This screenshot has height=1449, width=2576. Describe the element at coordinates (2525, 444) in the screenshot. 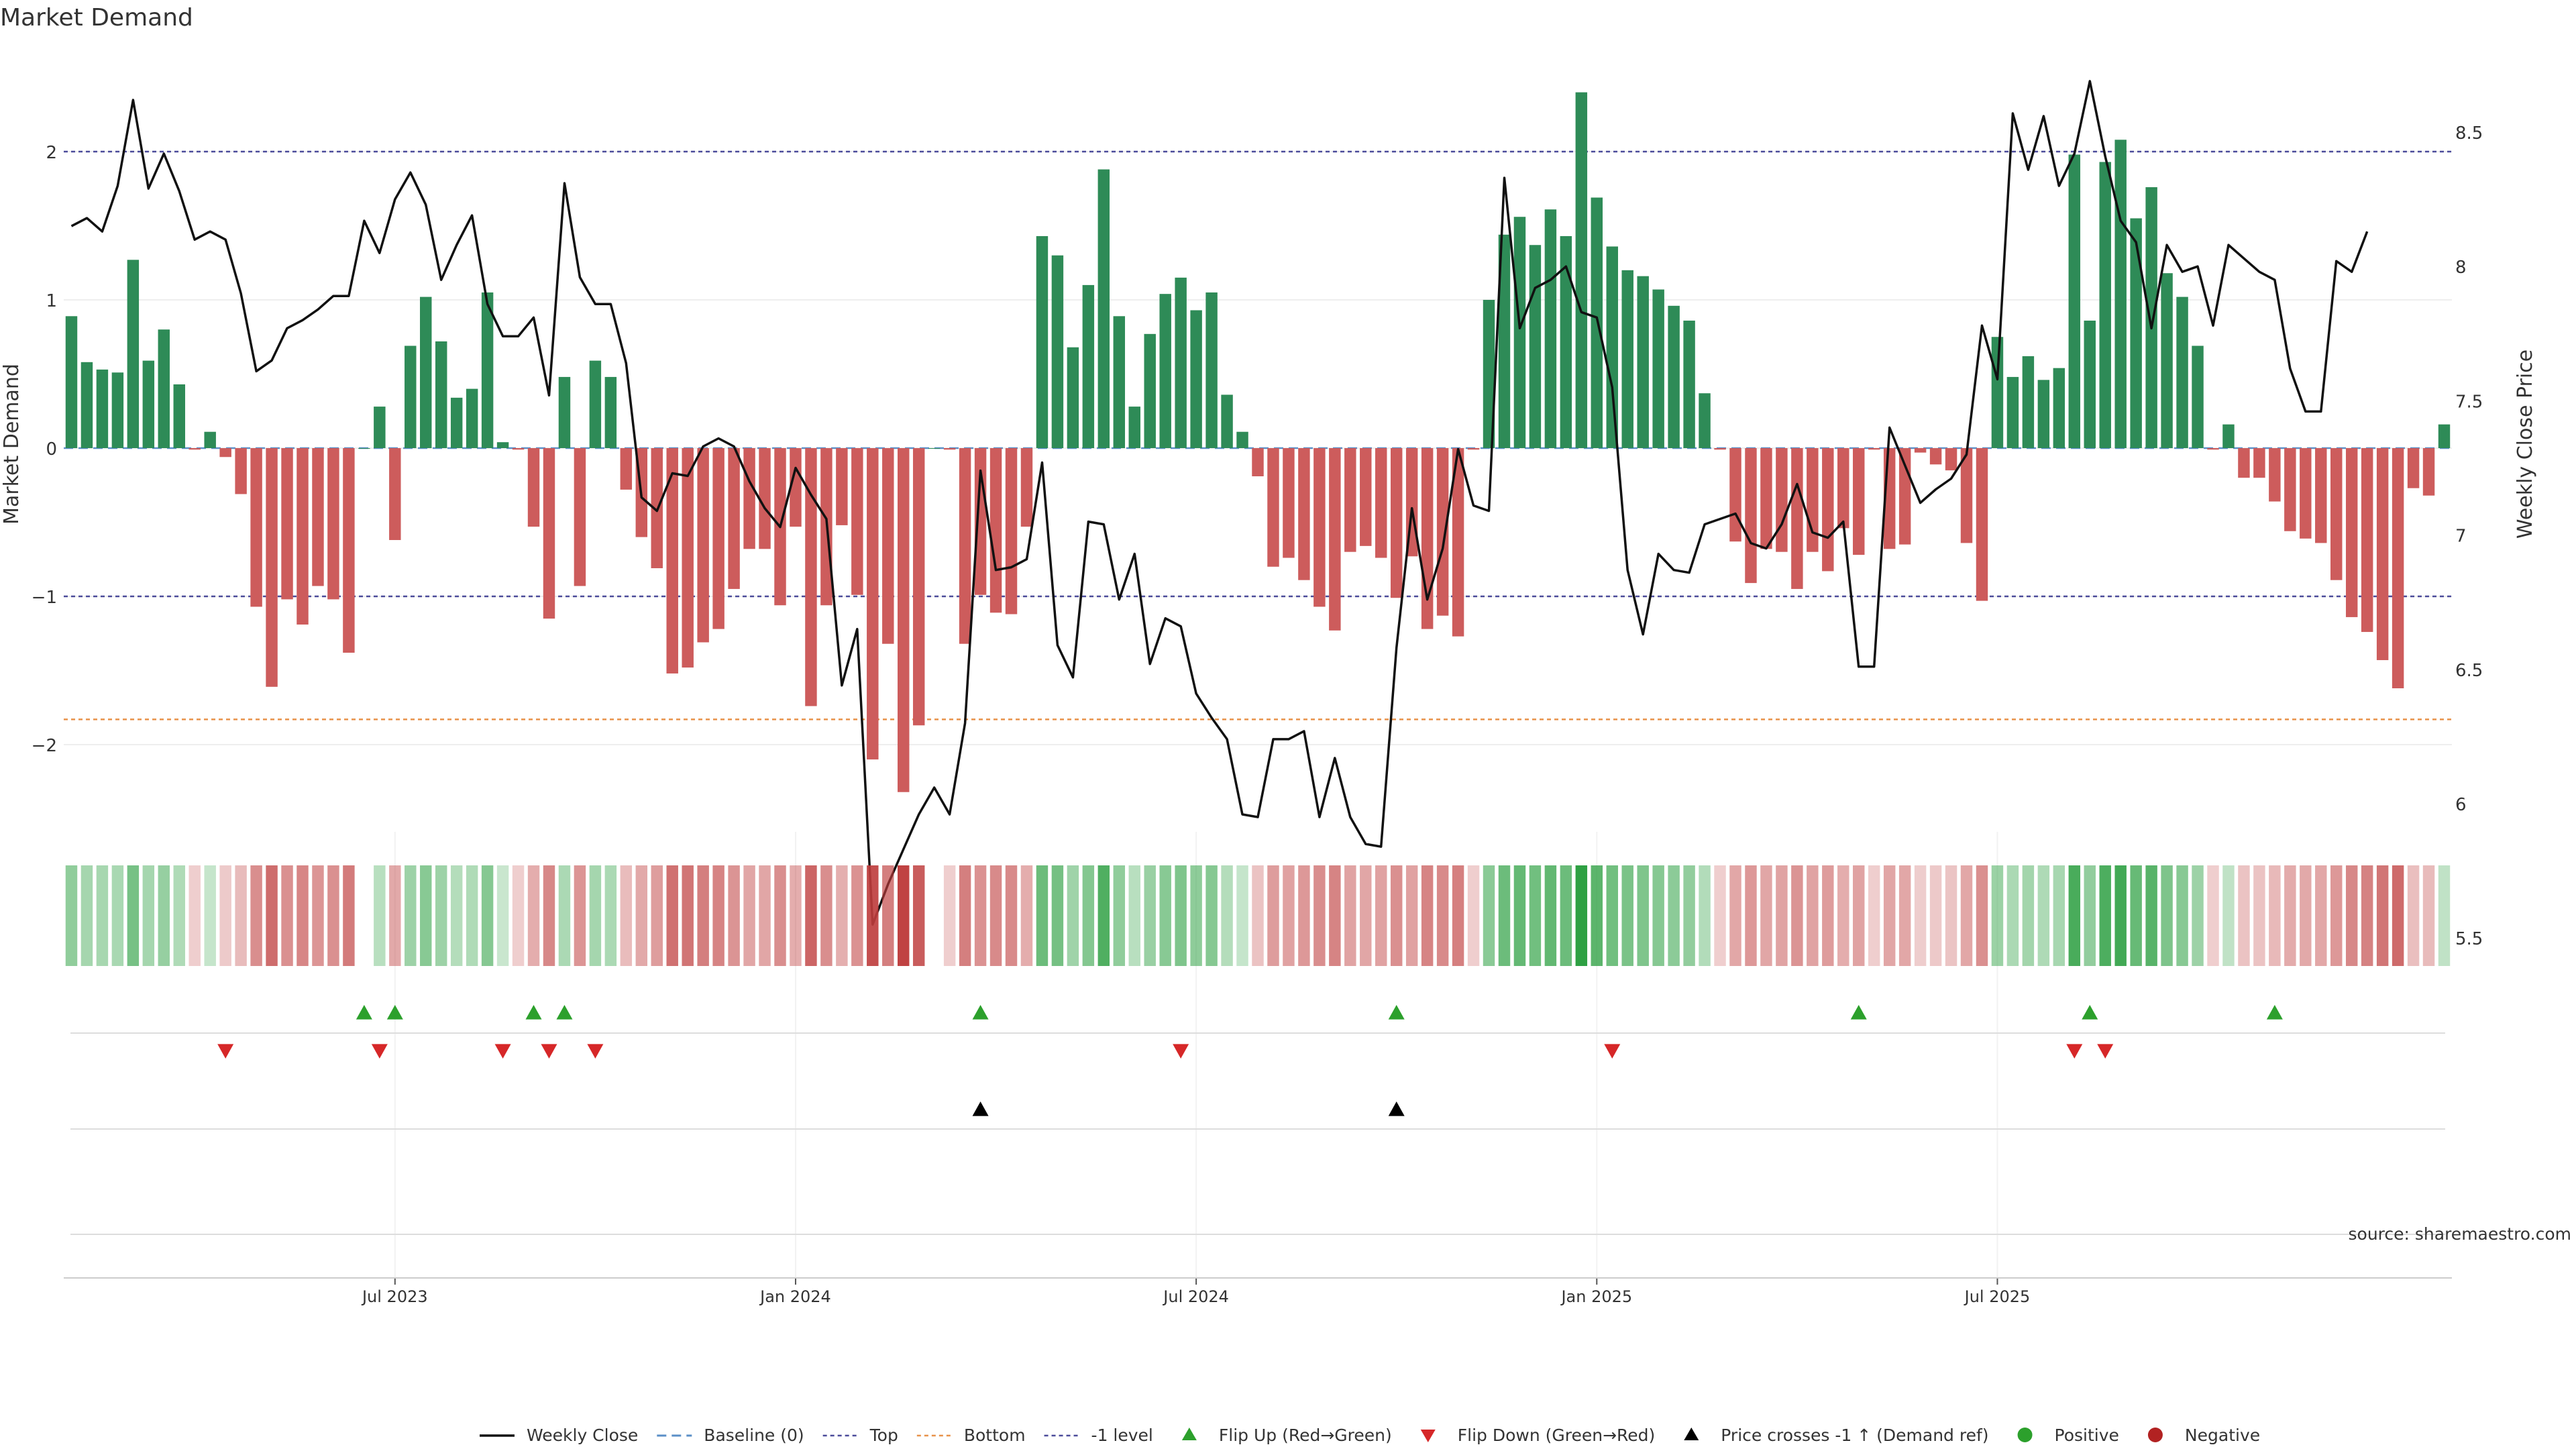

I see `right-axis-label: Weekly Close Price` at that location.